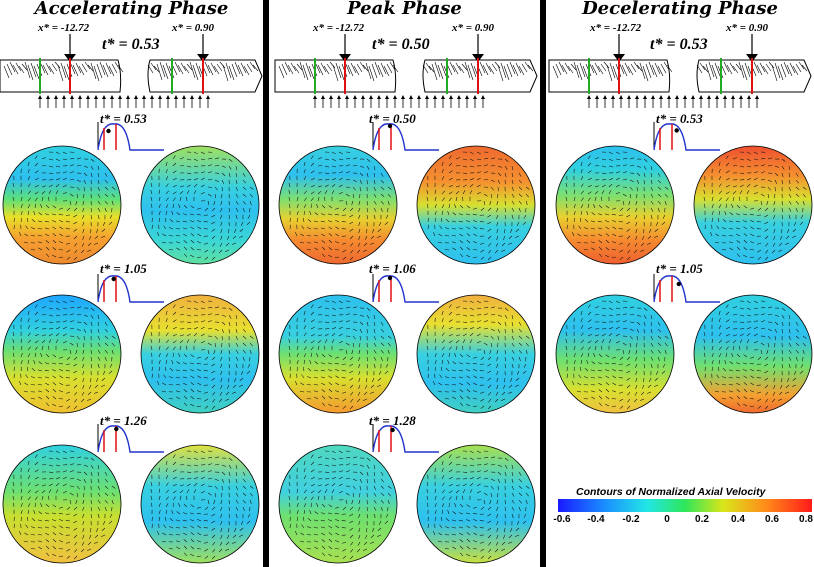 The image size is (814, 567). Describe the element at coordinates (772, 519) in the screenshot. I see `legend-tick: 0.6` at that location.